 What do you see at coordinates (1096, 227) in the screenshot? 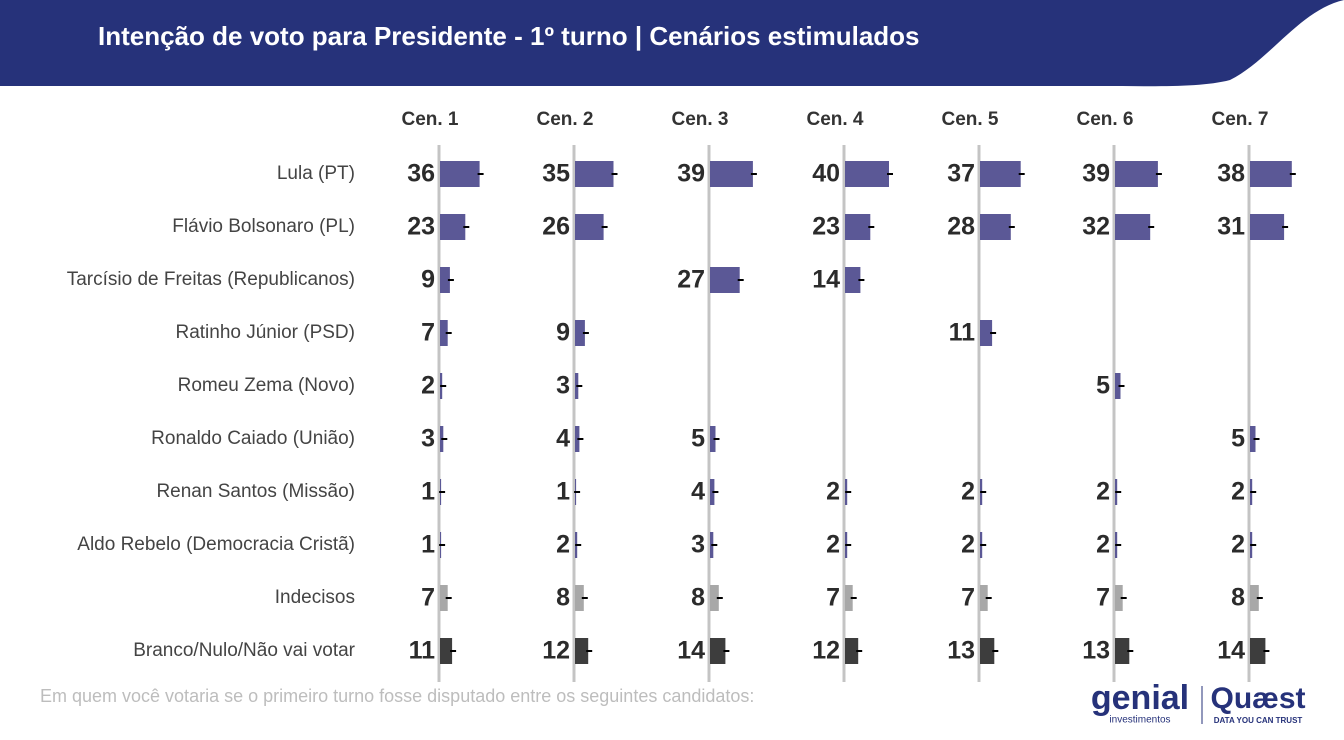
I see `value-label: 32` at bounding box center [1096, 227].